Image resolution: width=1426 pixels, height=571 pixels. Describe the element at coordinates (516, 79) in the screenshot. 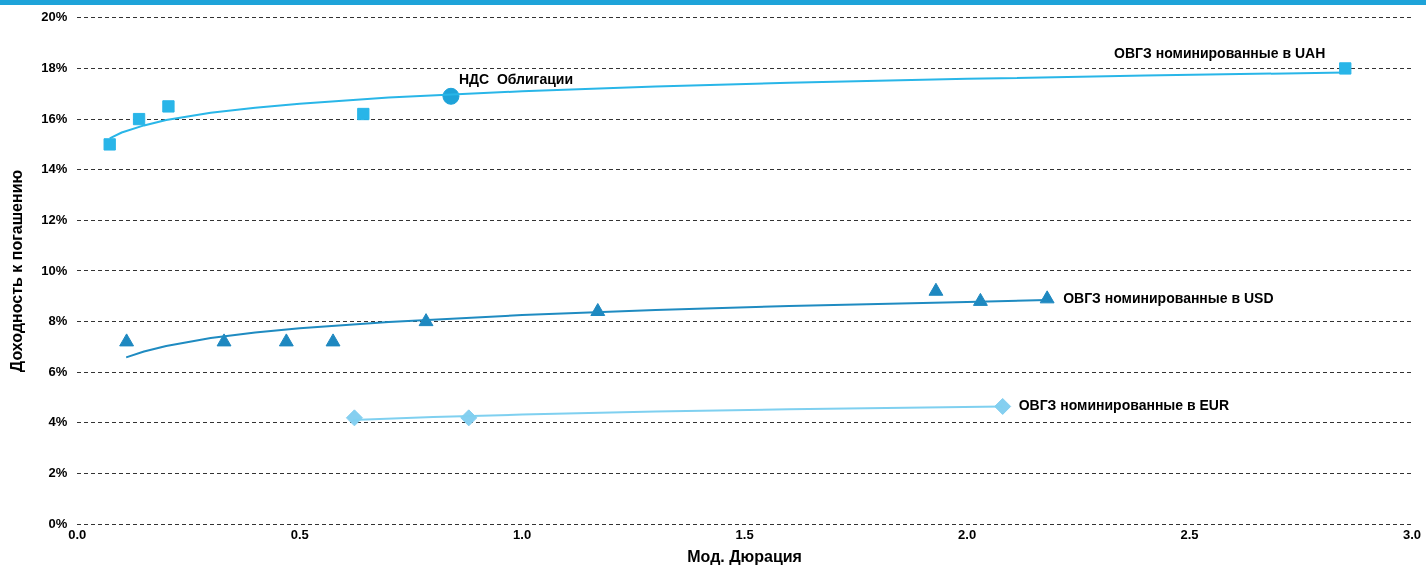

I see `series-label: НДС Облигации` at that location.